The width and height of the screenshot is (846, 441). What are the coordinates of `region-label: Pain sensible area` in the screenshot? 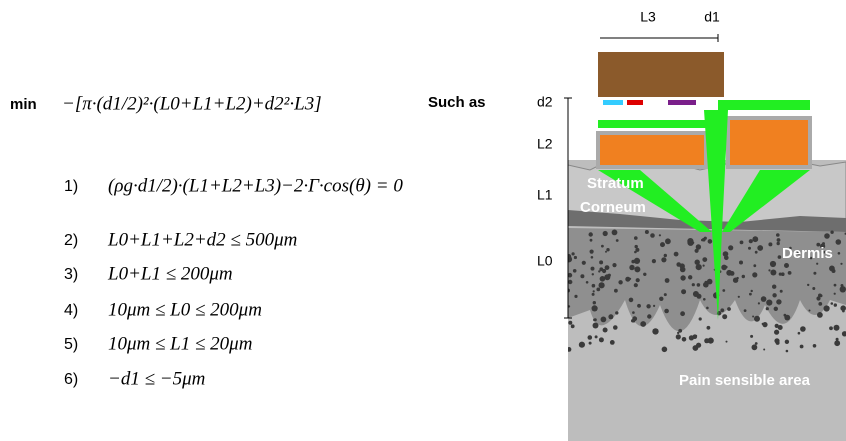 It's located at (745, 380).